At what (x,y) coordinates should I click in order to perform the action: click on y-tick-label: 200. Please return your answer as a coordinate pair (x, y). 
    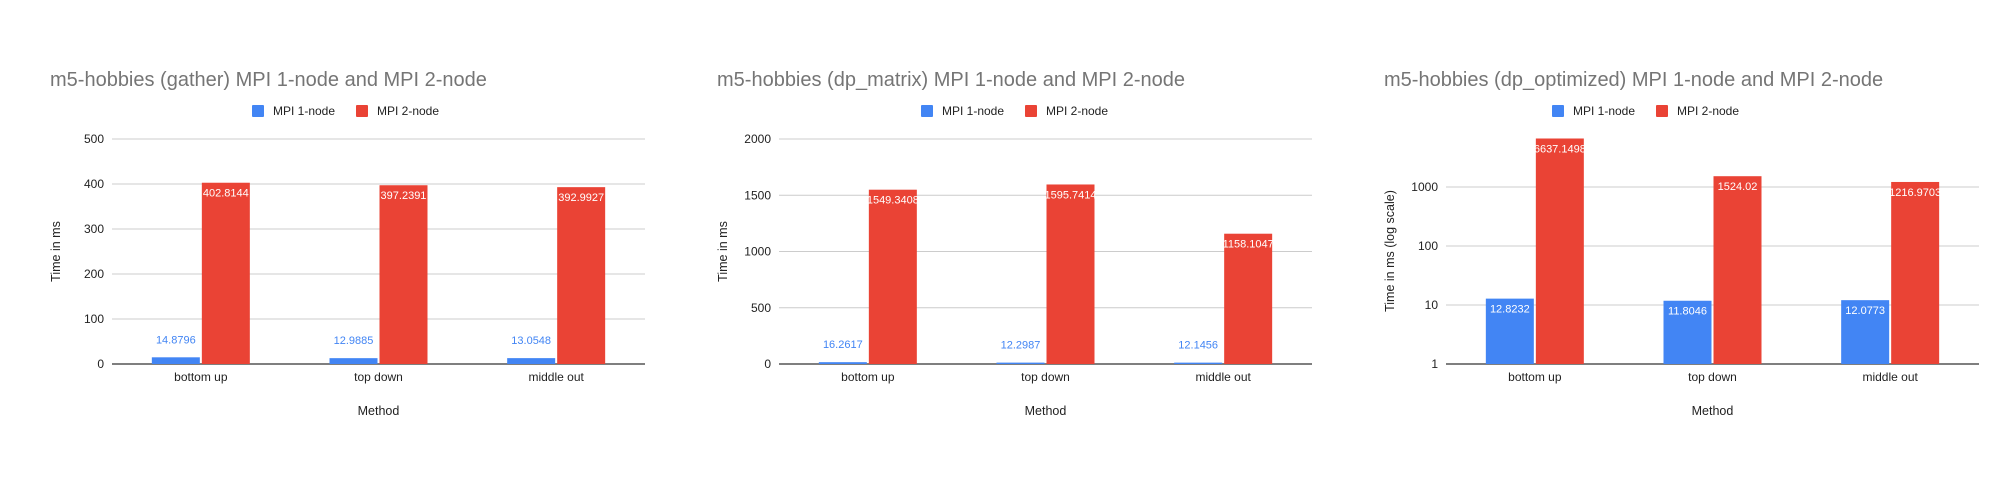
    Looking at the image, I should click on (94, 274).